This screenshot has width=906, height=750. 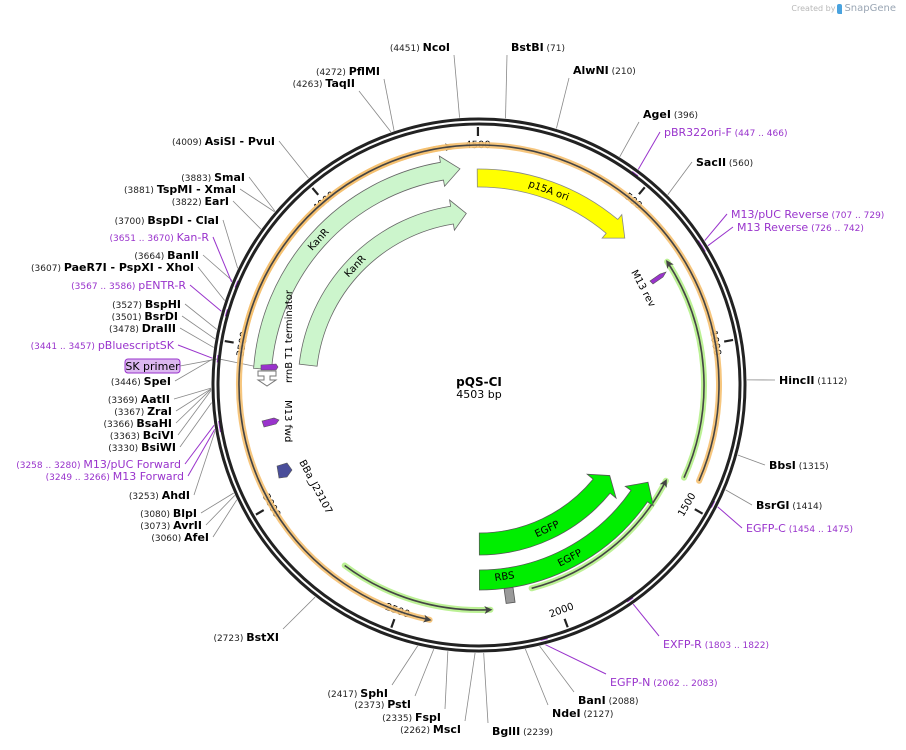 What do you see at coordinates (128, 285) in the screenshot?
I see `primer-site-pentr-r: (3567 .. 3586) pENTR-R` at bounding box center [128, 285].